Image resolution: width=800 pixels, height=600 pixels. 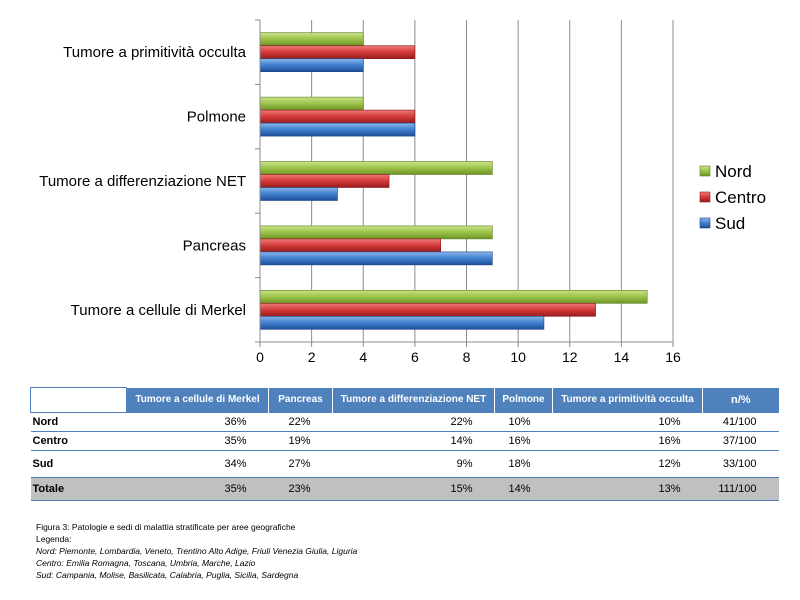 I want to click on row-label: Totale, so click(x=78, y=489).